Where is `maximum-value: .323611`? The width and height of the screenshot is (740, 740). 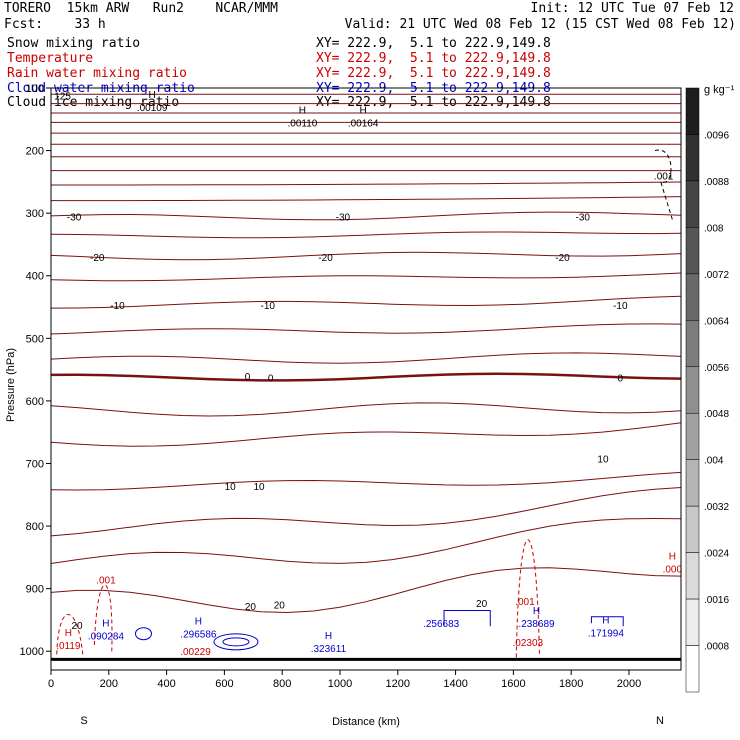 maximum-value: .323611 is located at coordinates (329, 649).